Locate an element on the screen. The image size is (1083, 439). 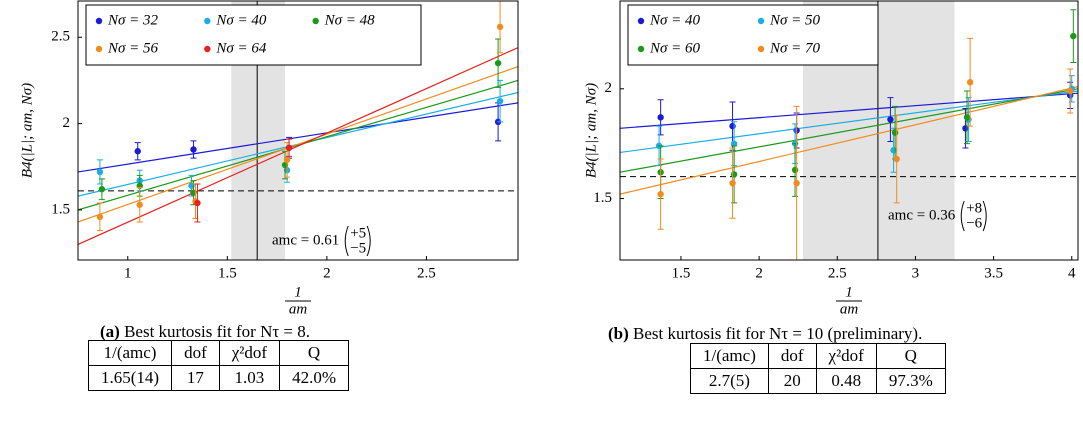
results-table: 1/(amc) dof χ²dof Q 1.65(14) 17 1.03 42.0% is located at coordinates (218, 365).